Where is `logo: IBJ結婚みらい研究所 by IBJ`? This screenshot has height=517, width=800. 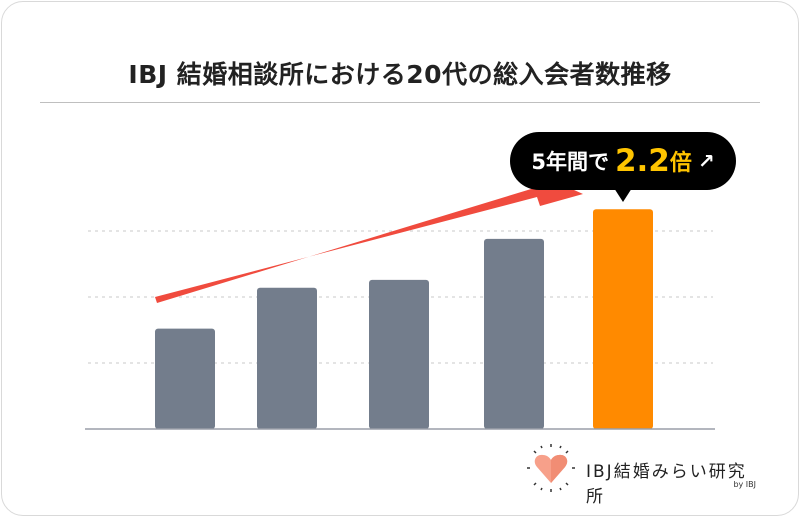
logo: IBJ結婚みらい研究所 by IBJ is located at coordinates (641, 475).